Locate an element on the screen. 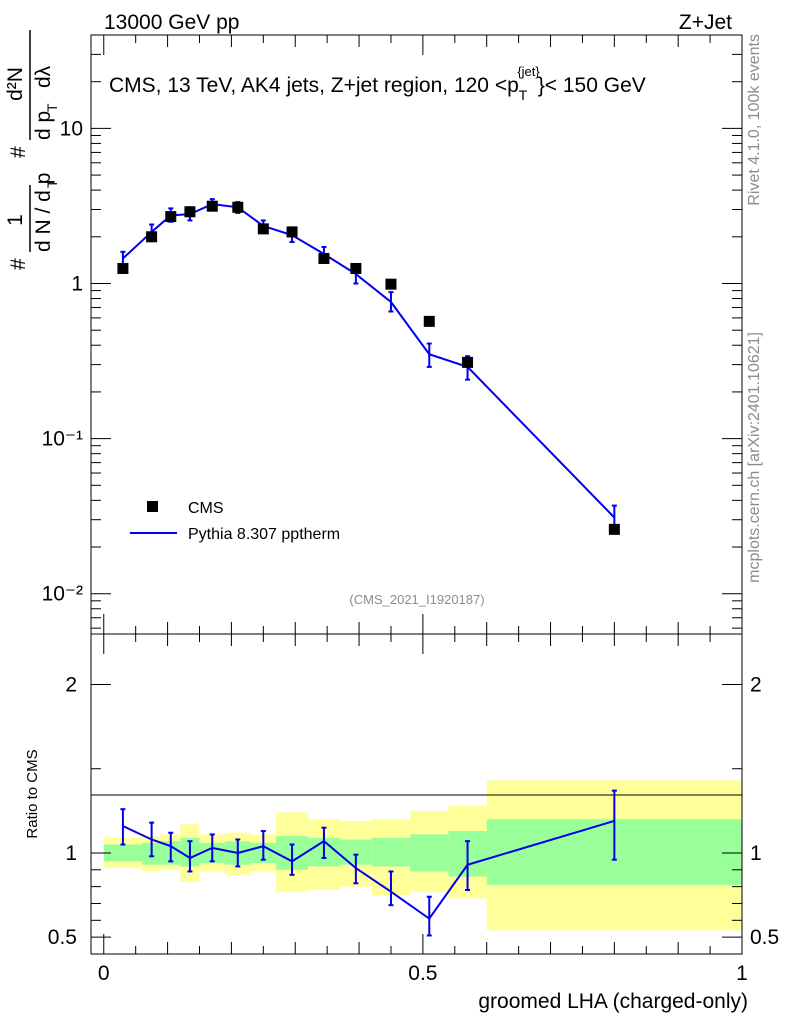 The height and width of the screenshot is (1024, 786). main-y-tick-label: 10⁻¹ is located at coordinates (62, 439).